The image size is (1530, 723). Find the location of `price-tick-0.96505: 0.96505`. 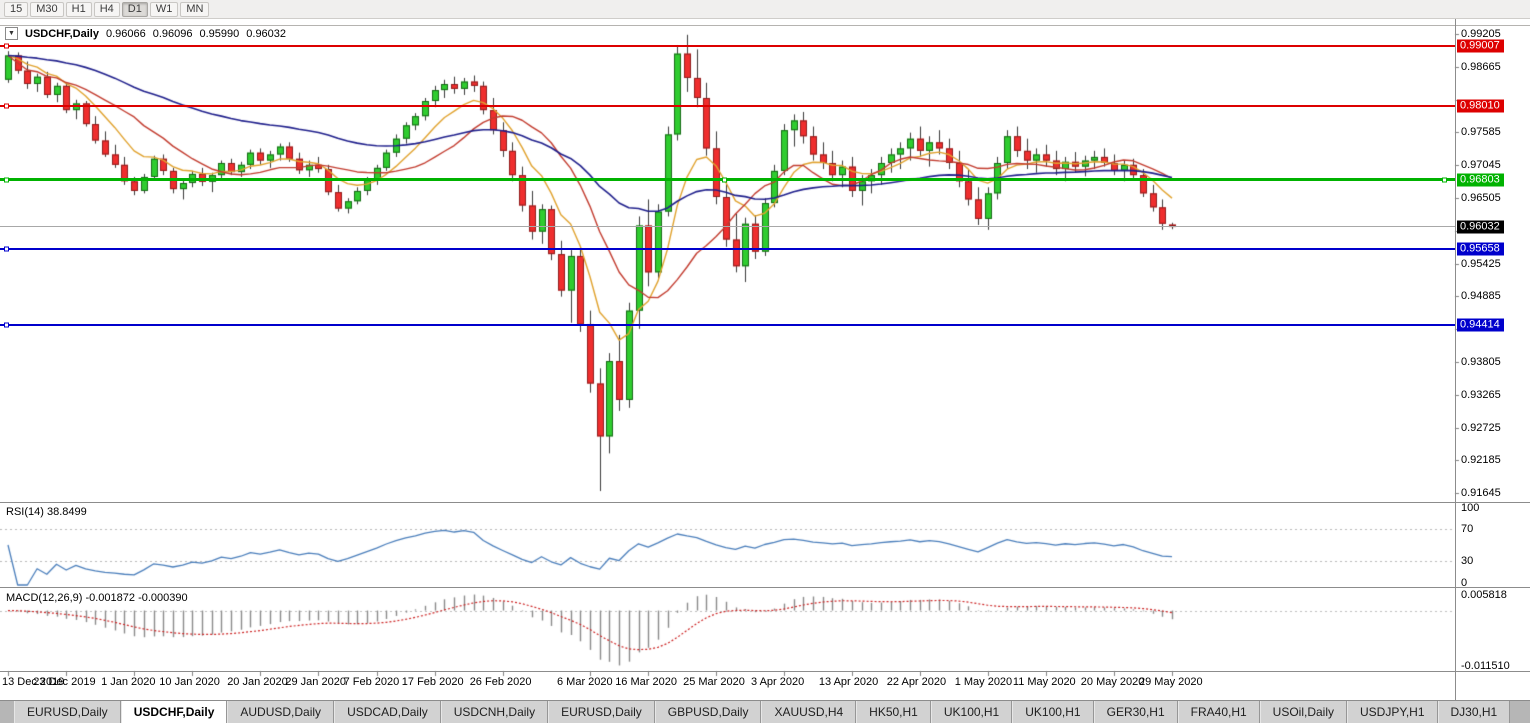

price-tick-0.96505: 0.96505 is located at coordinates (1481, 197).